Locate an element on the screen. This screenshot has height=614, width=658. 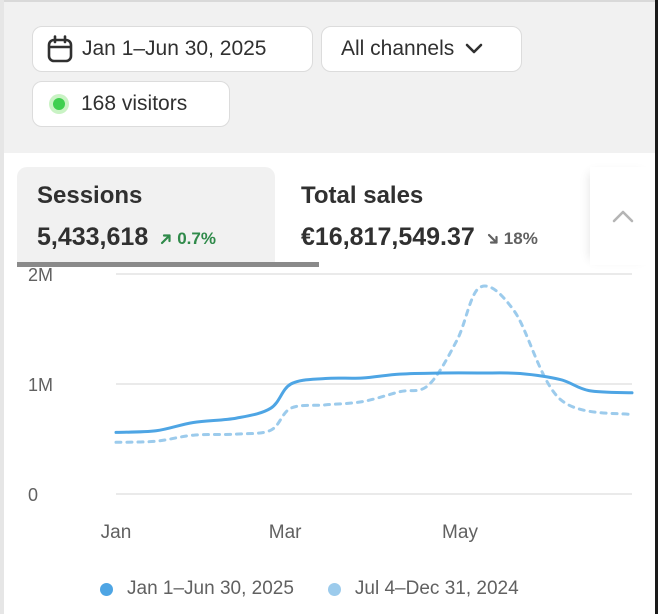
date-range-label: Jan 1–Jun 30, 2025 is located at coordinates (174, 48).